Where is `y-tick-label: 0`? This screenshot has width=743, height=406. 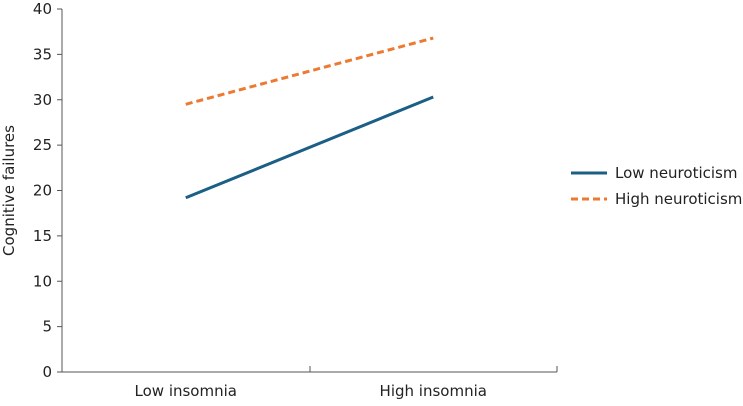 y-tick-label: 0 is located at coordinates (47, 372).